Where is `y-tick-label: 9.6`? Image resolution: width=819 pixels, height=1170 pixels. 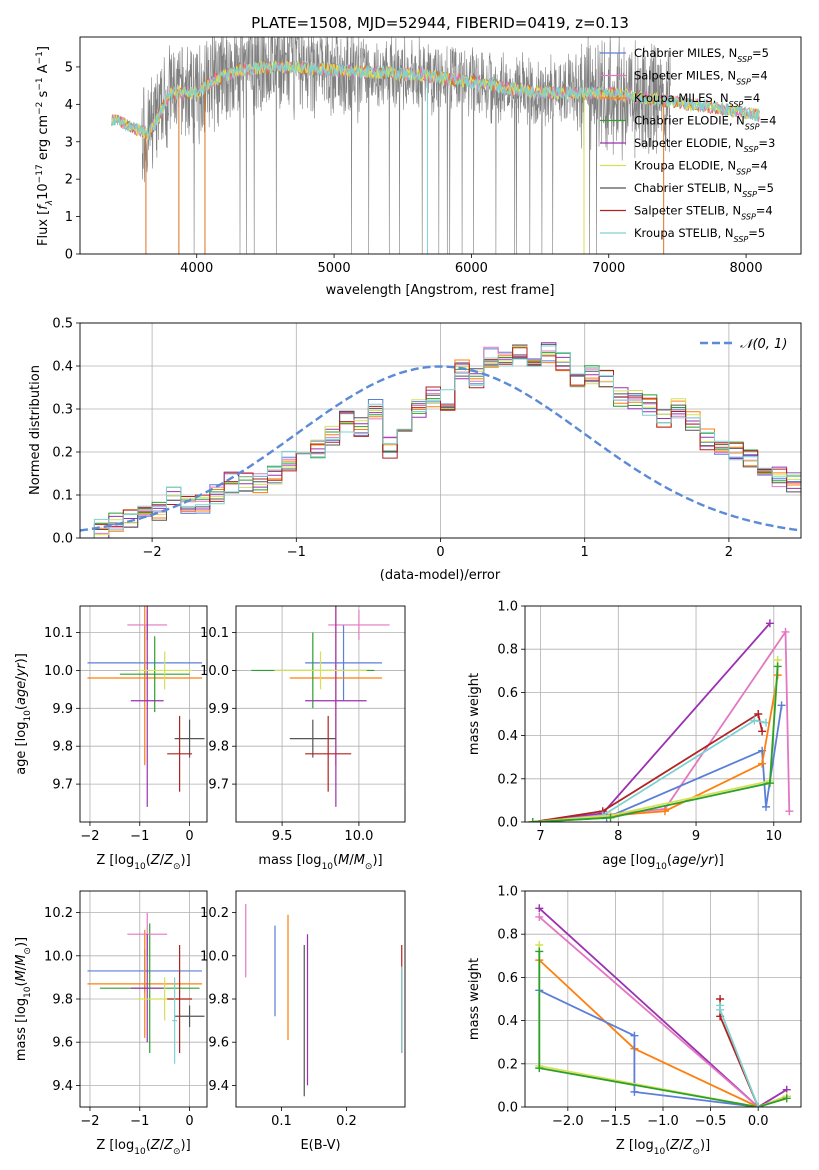
y-tick-label: 9.6 is located at coordinates (218, 1043).